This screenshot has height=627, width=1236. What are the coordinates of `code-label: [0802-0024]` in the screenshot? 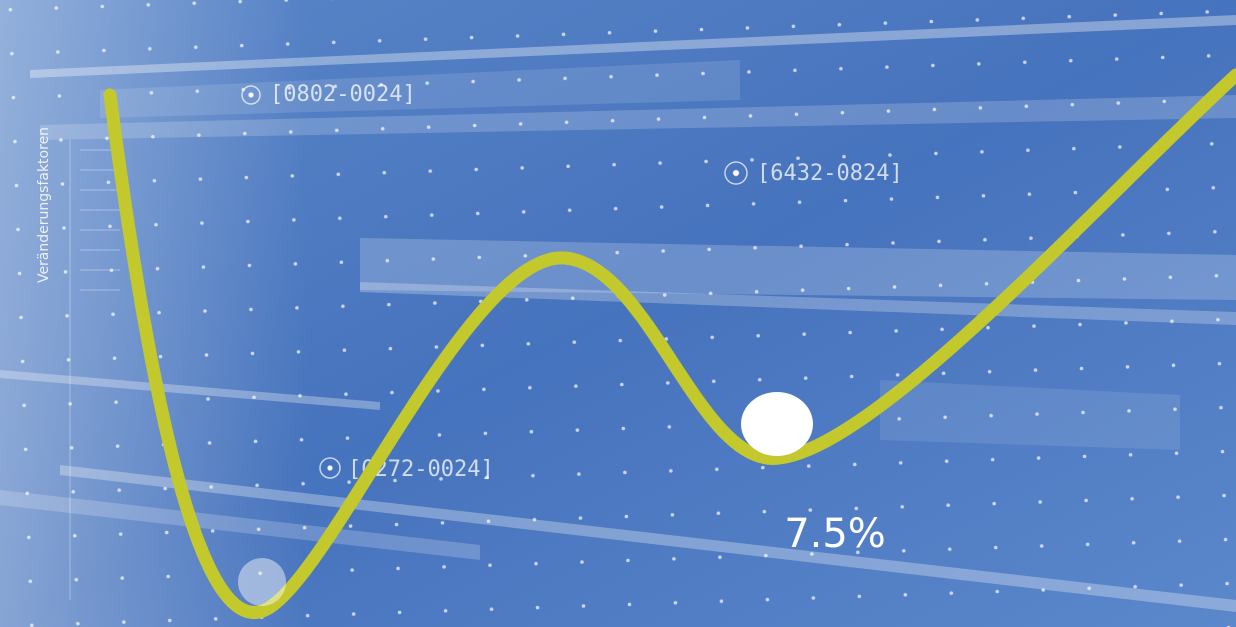 It's located at (343, 94).